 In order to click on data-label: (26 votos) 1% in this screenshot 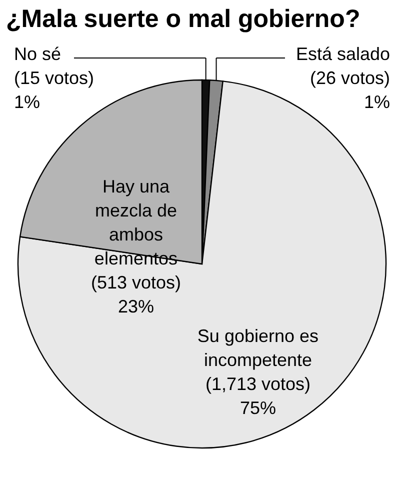, I will do `click(350, 90)`.